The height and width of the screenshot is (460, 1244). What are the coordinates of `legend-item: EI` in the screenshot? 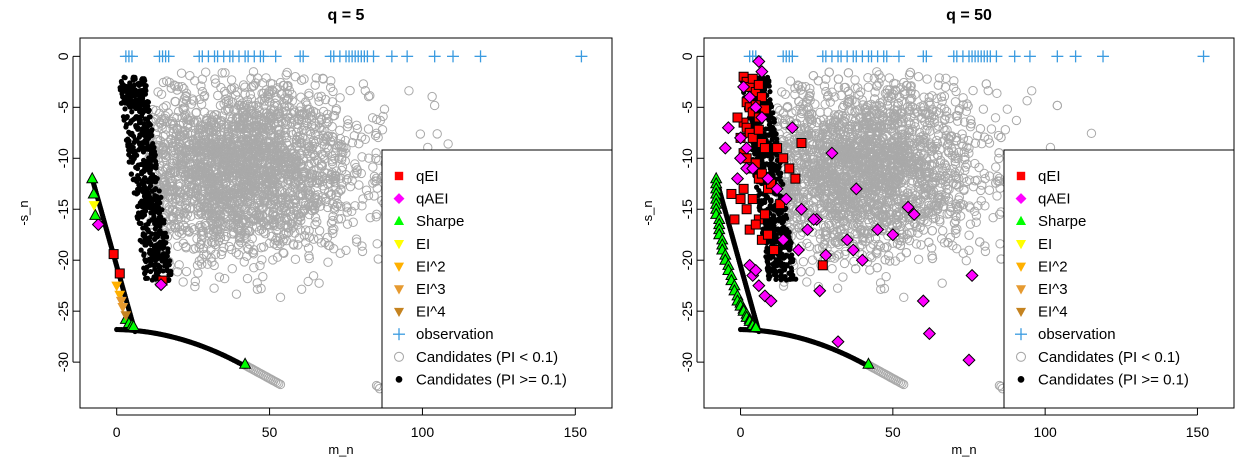 It's located at (411, 244).